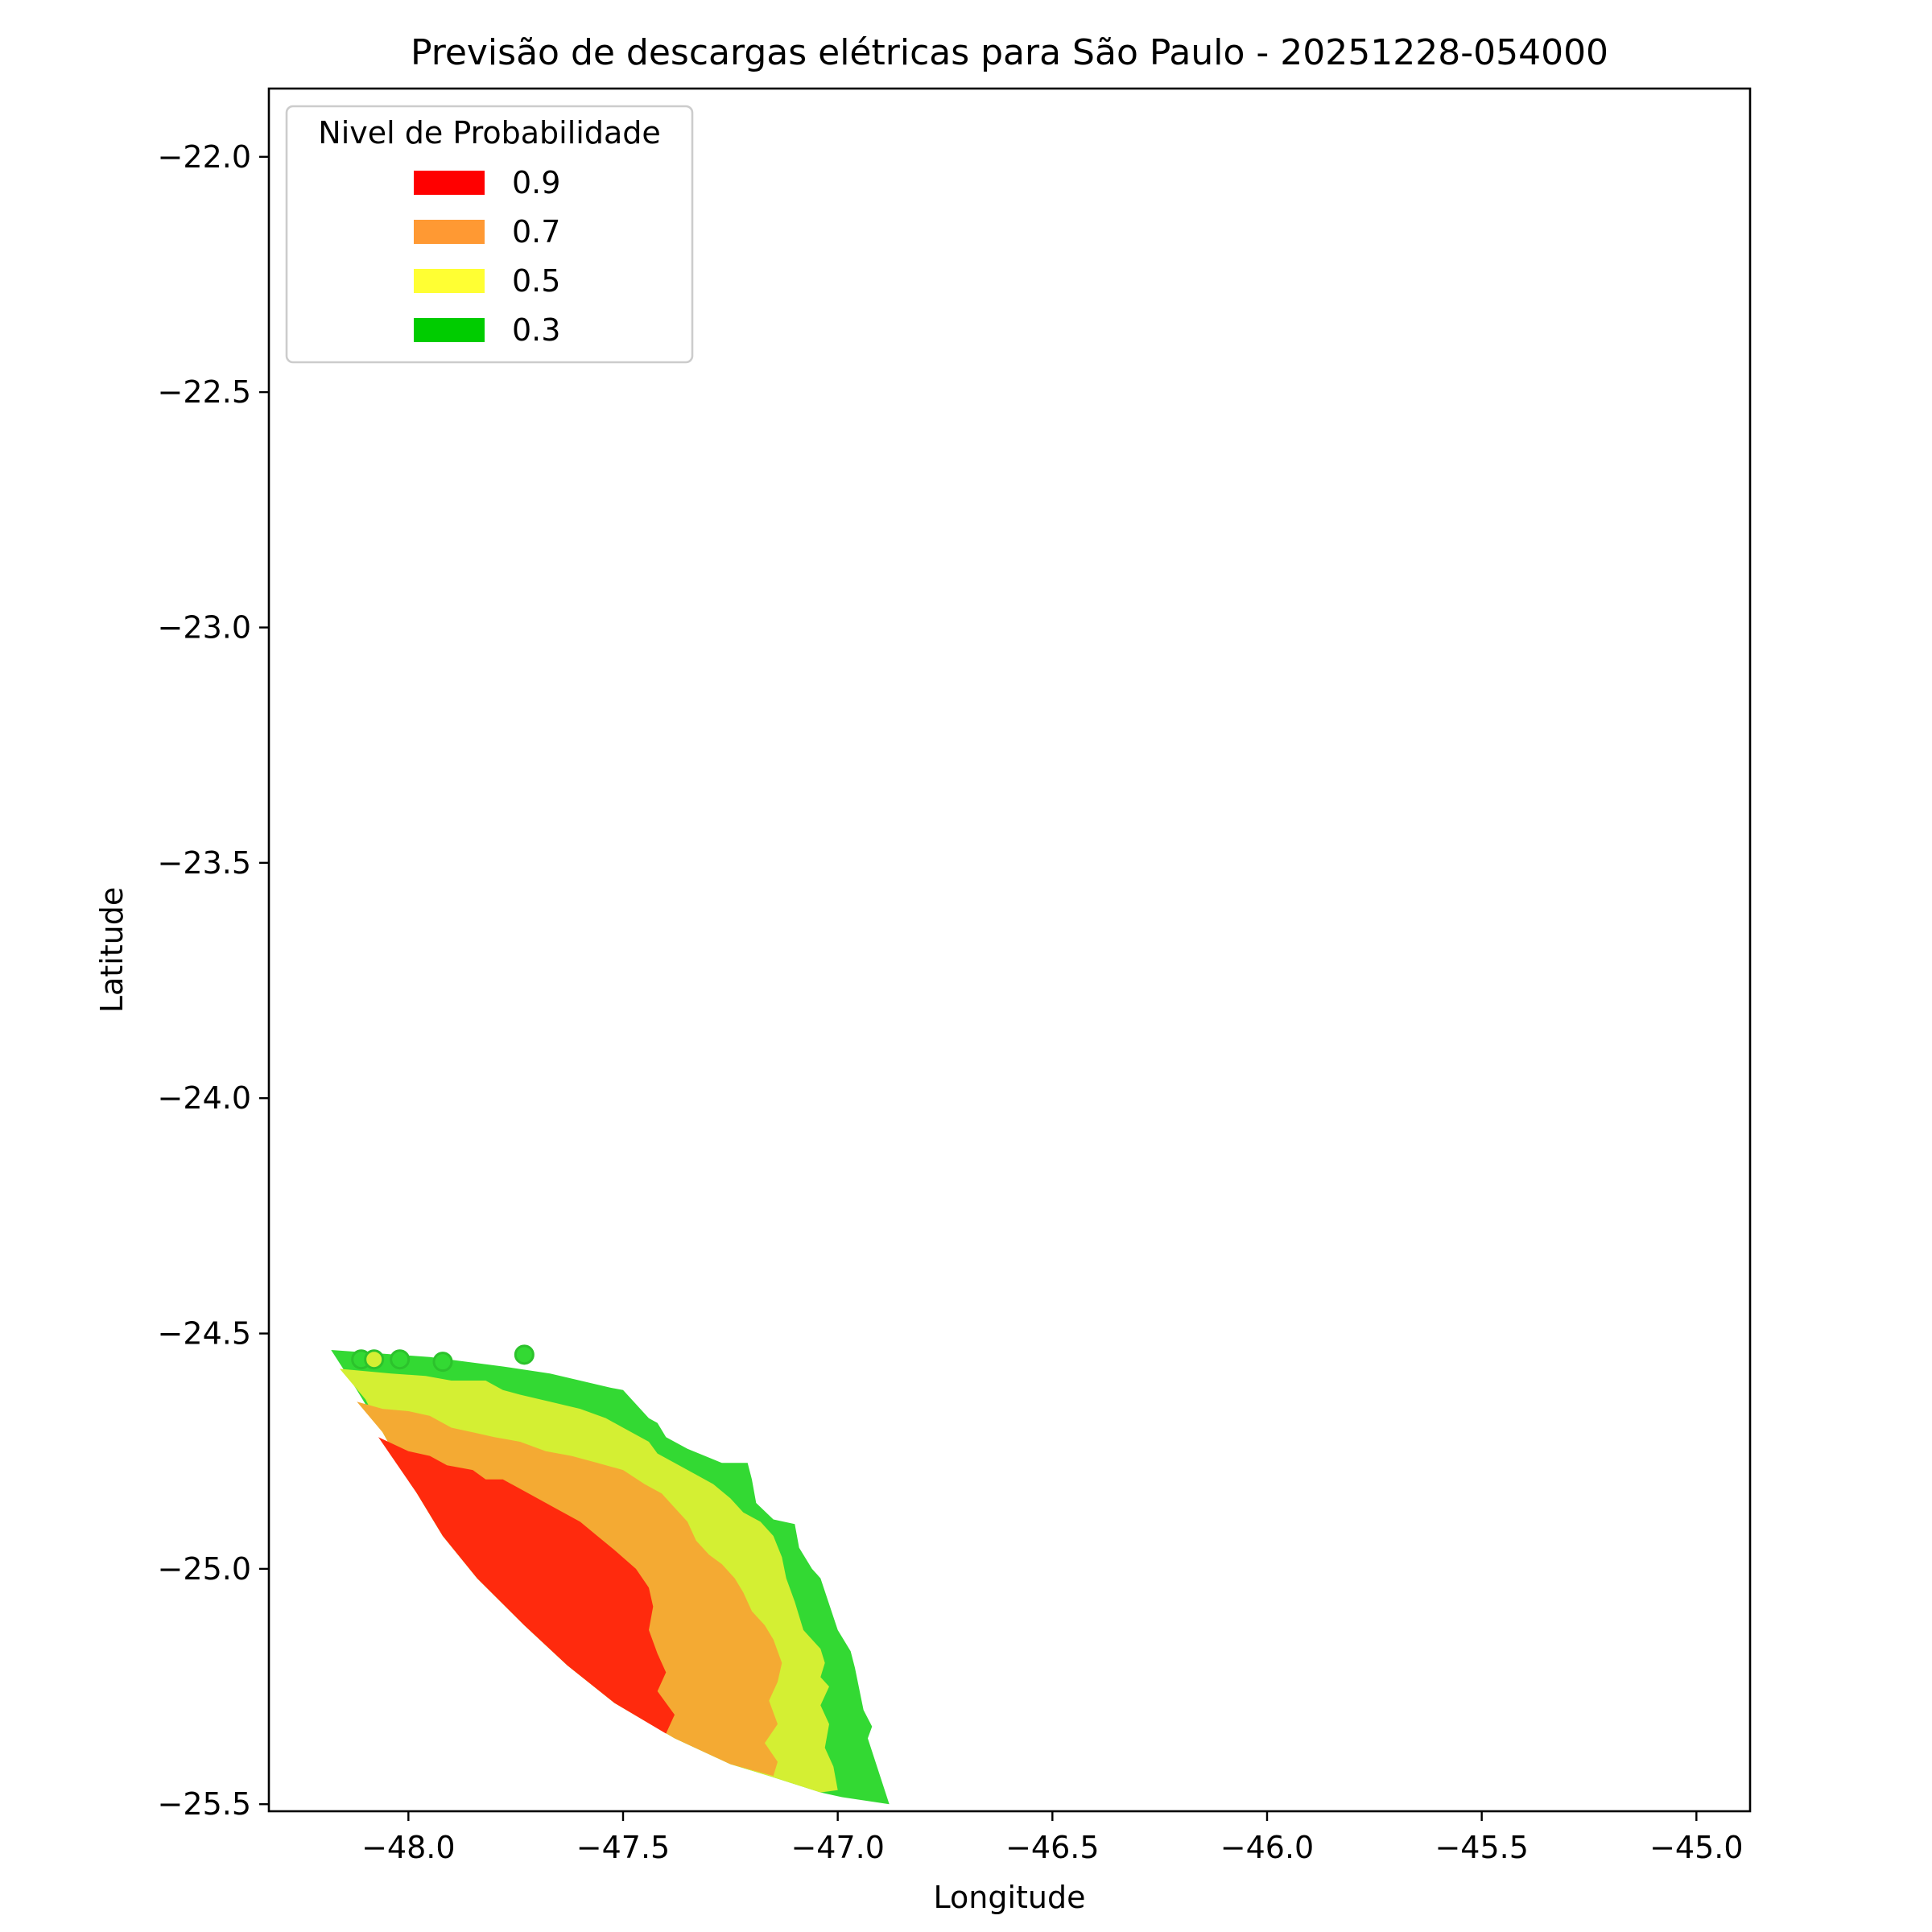 The height and width of the screenshot is (1932, 1932). Describe the element at coordinates (536, 182) in the screenshot. I see `legend-label: 0.9` at that location.